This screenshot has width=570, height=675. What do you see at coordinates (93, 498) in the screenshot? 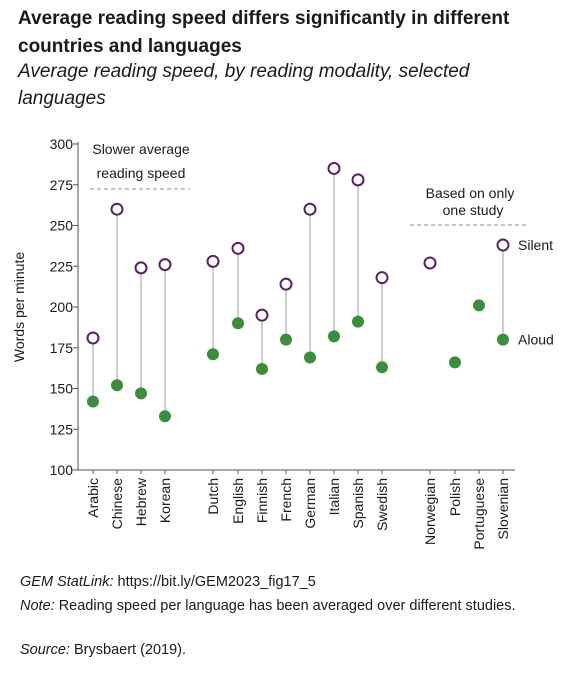
I see `x-tick-label: Arabic` at bounding box center [93, 498].